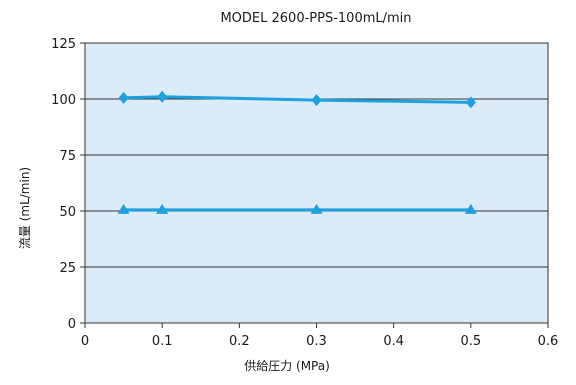 The width and height of the screenshot is (576, 385). Describe the element at coordinates (63, 100) in the screenshot. I see `y-tick-label: 100` at that location.